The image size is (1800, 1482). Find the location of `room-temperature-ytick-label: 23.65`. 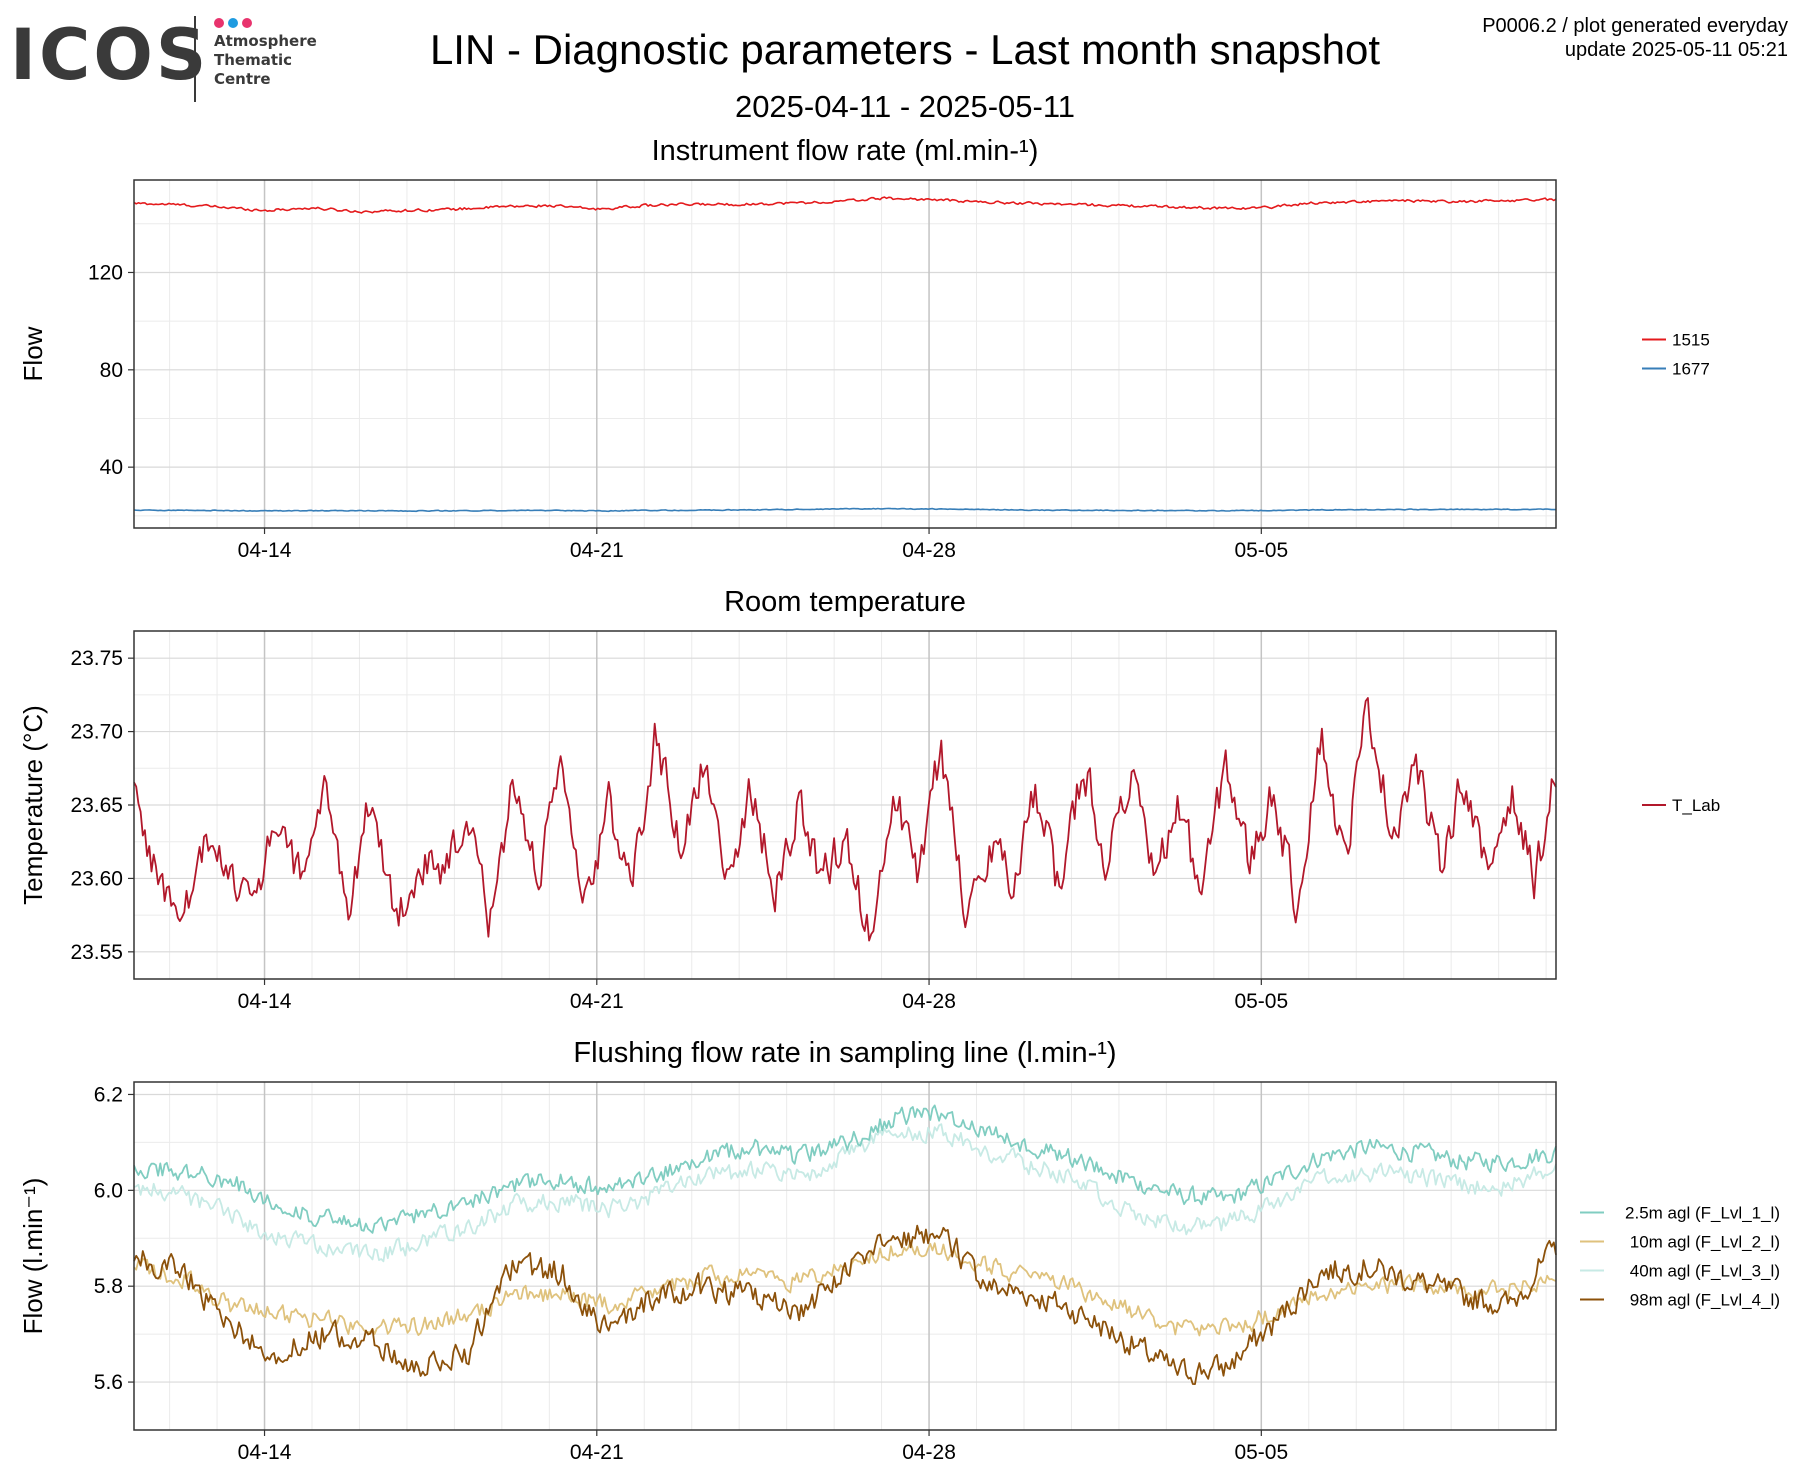

room-temperature-ytick-label: 23.65 is located at coordinates (96, 805).